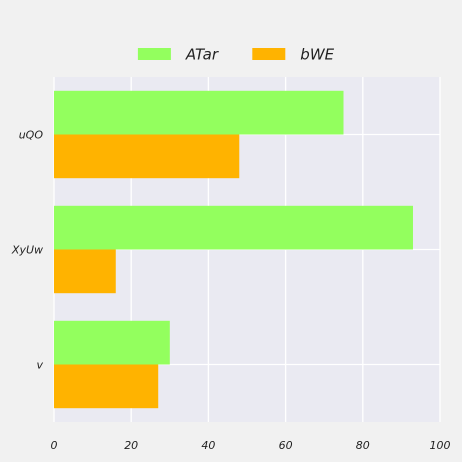  What do you see at coordinates (31, 135) in the screenshot?
I see `y-tick-label: uQO` at bounding box center [31, 135].